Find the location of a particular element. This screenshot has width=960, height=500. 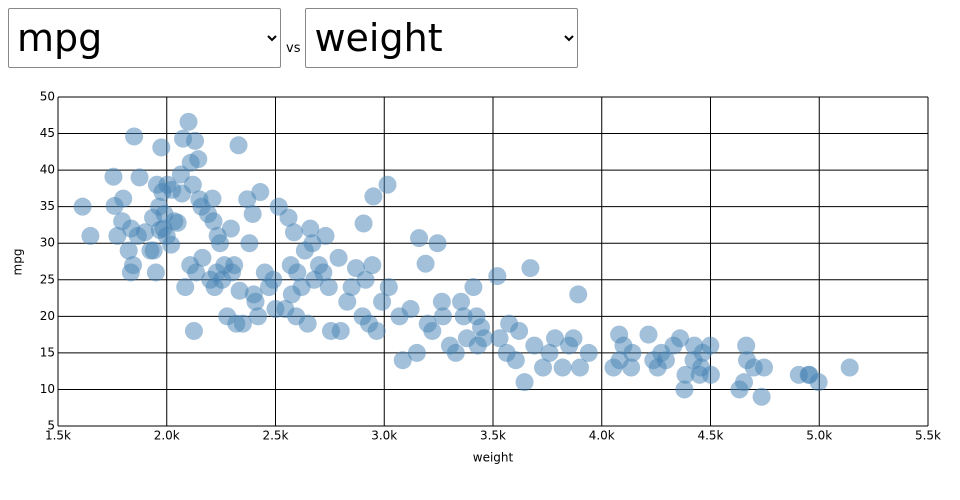

y-tick-label: 10 is located at coordinates (47, 389).